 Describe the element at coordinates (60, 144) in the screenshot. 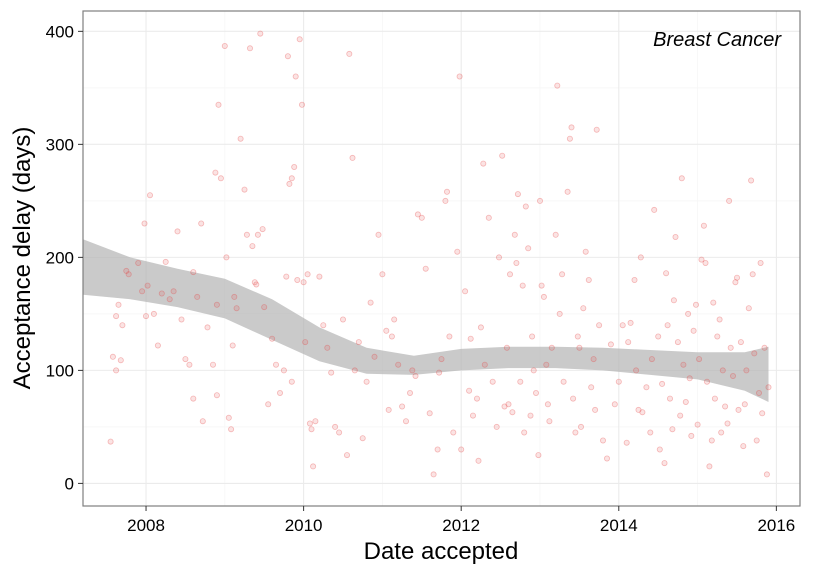

I see `y-tick-label: 300` at that location.